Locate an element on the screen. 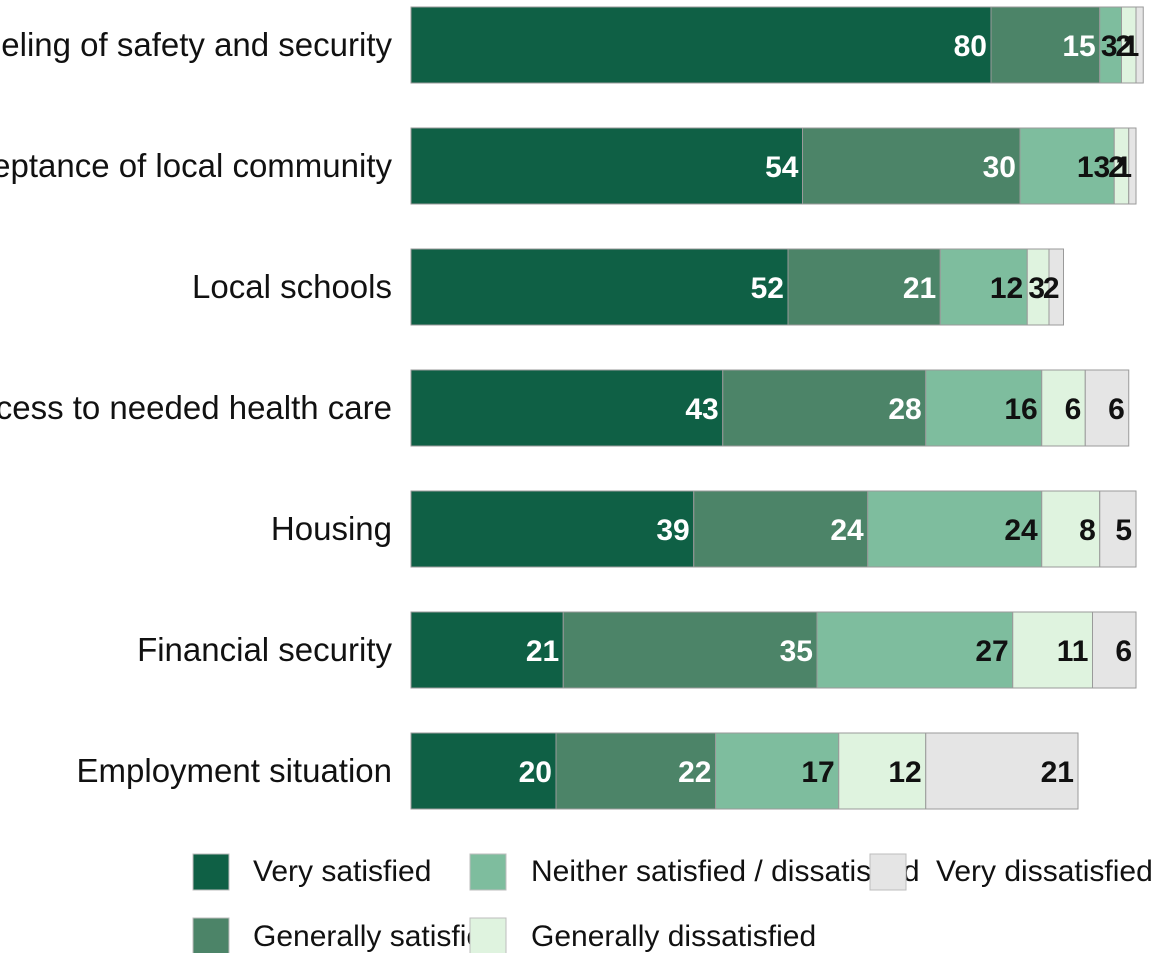  legend-label-generally-satisfied: Generally satisfied is located at coordinates (376, 936).